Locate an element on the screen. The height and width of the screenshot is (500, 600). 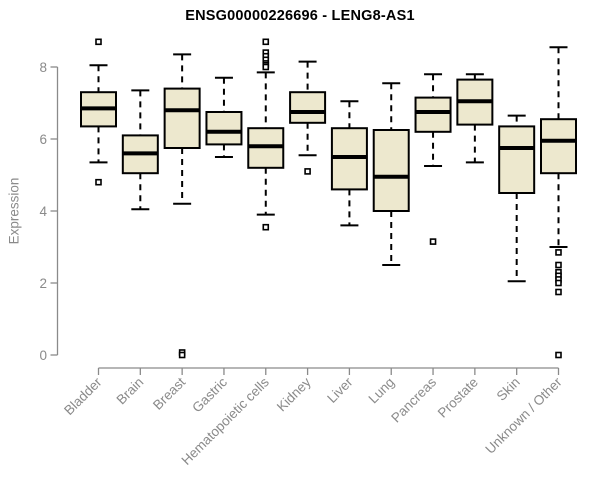
x-tick-label-pancreas: Pancreas is located at coordinates (413, 399).